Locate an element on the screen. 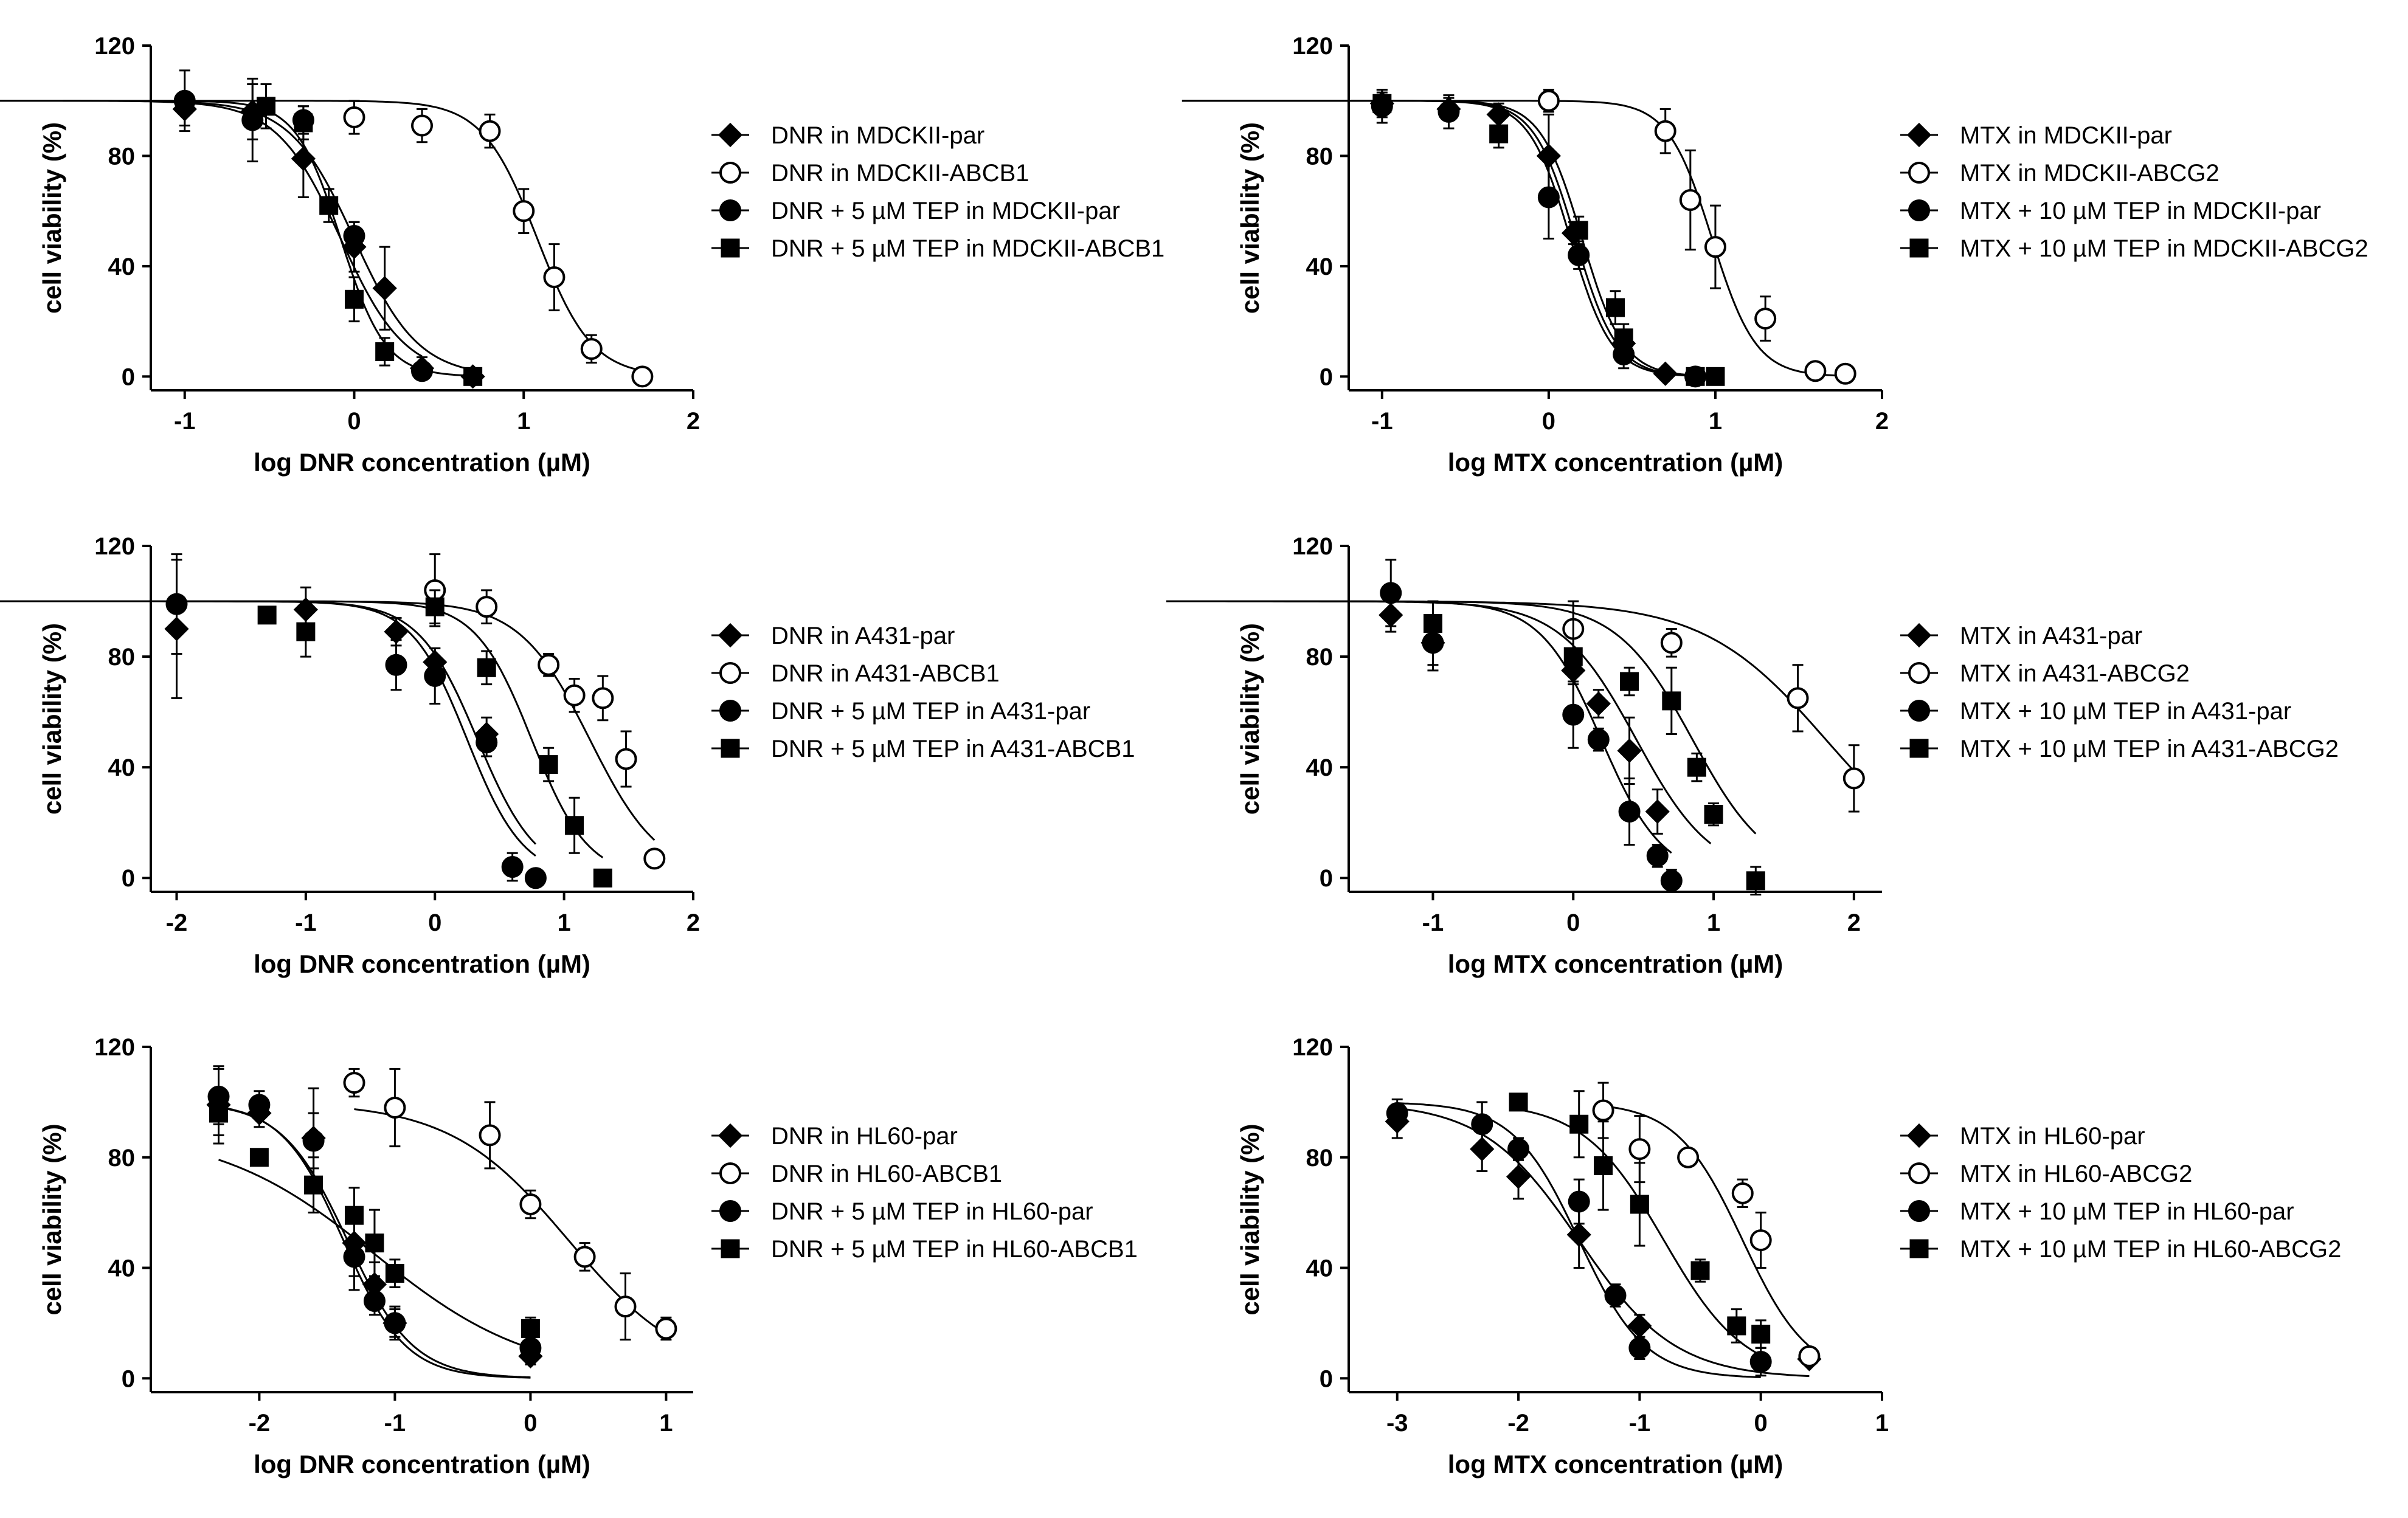 The width and height of the screenshot is (2408, 1518). legend-label: DNR in A431-ABCB1 is located at coordinates (886, 673).